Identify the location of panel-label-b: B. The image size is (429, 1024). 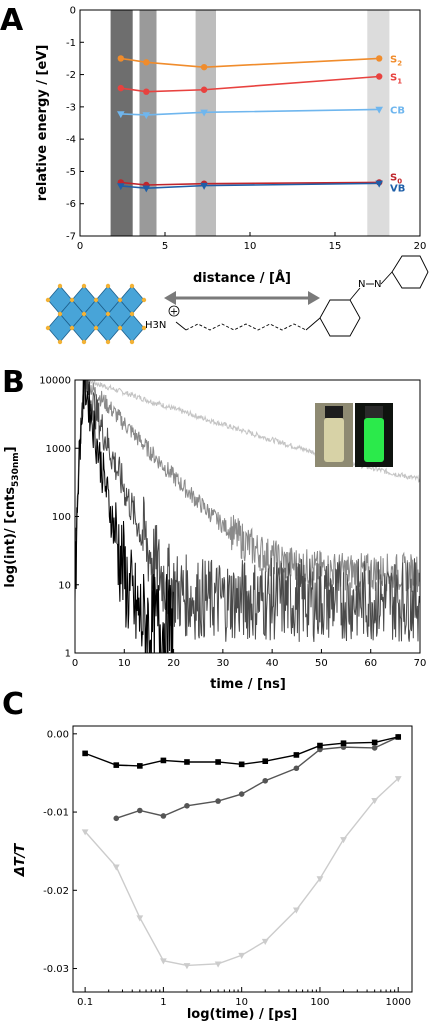
(13, 382).